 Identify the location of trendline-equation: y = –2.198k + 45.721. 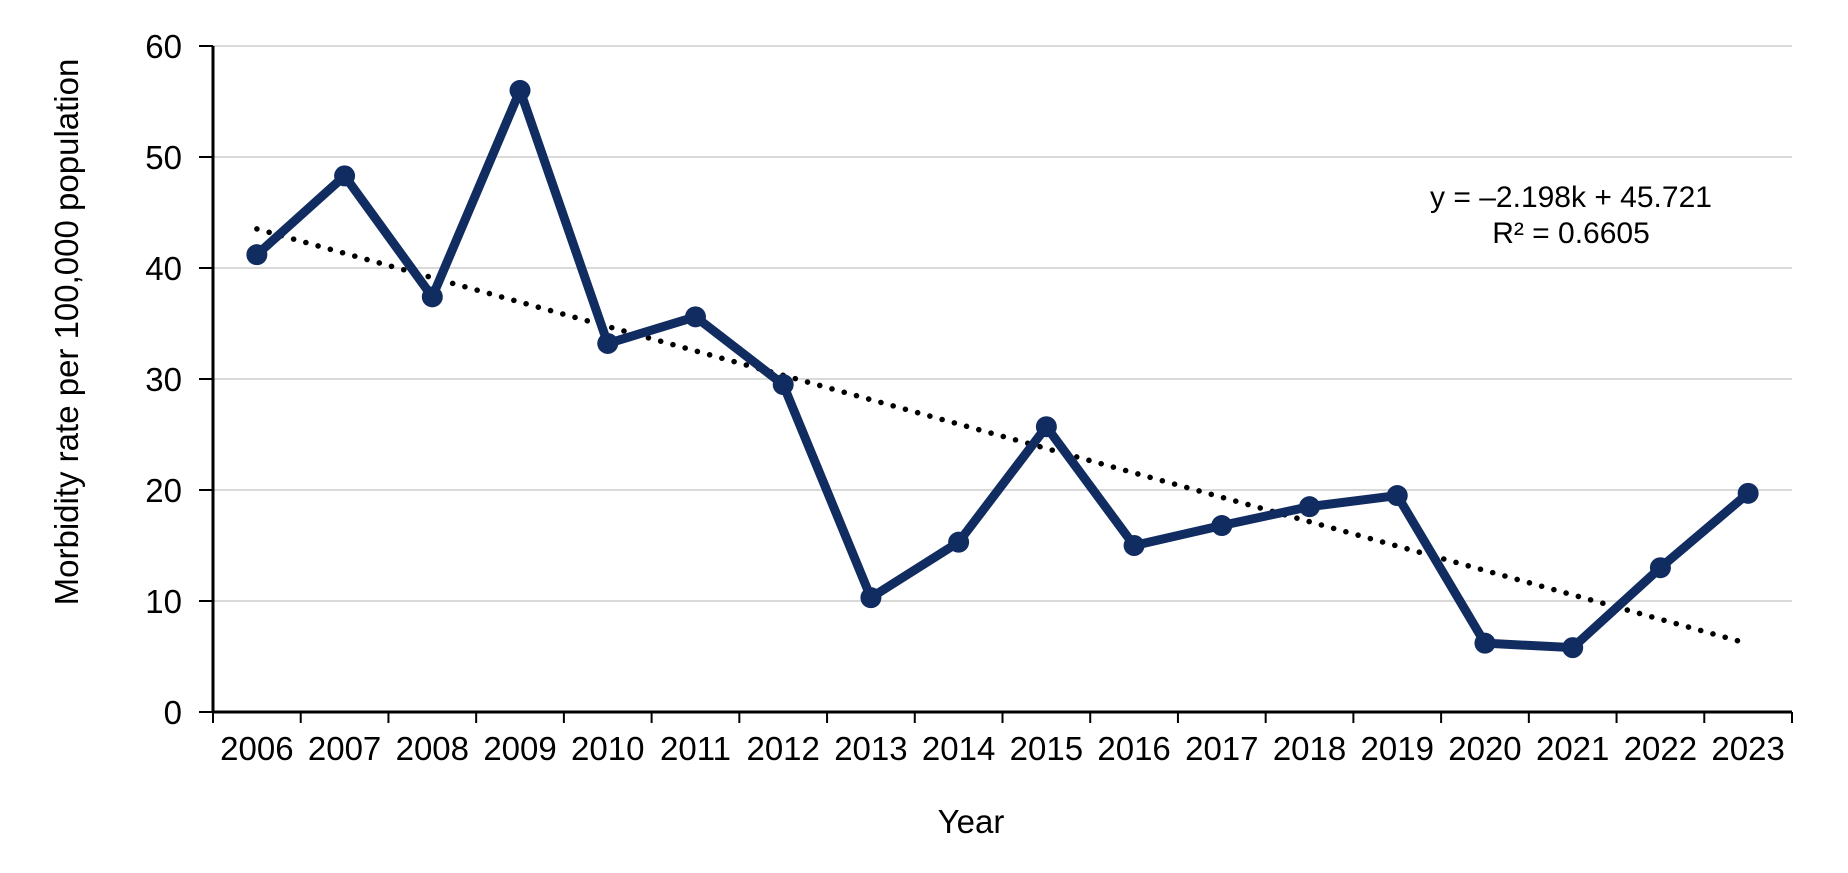
(1571, 197).